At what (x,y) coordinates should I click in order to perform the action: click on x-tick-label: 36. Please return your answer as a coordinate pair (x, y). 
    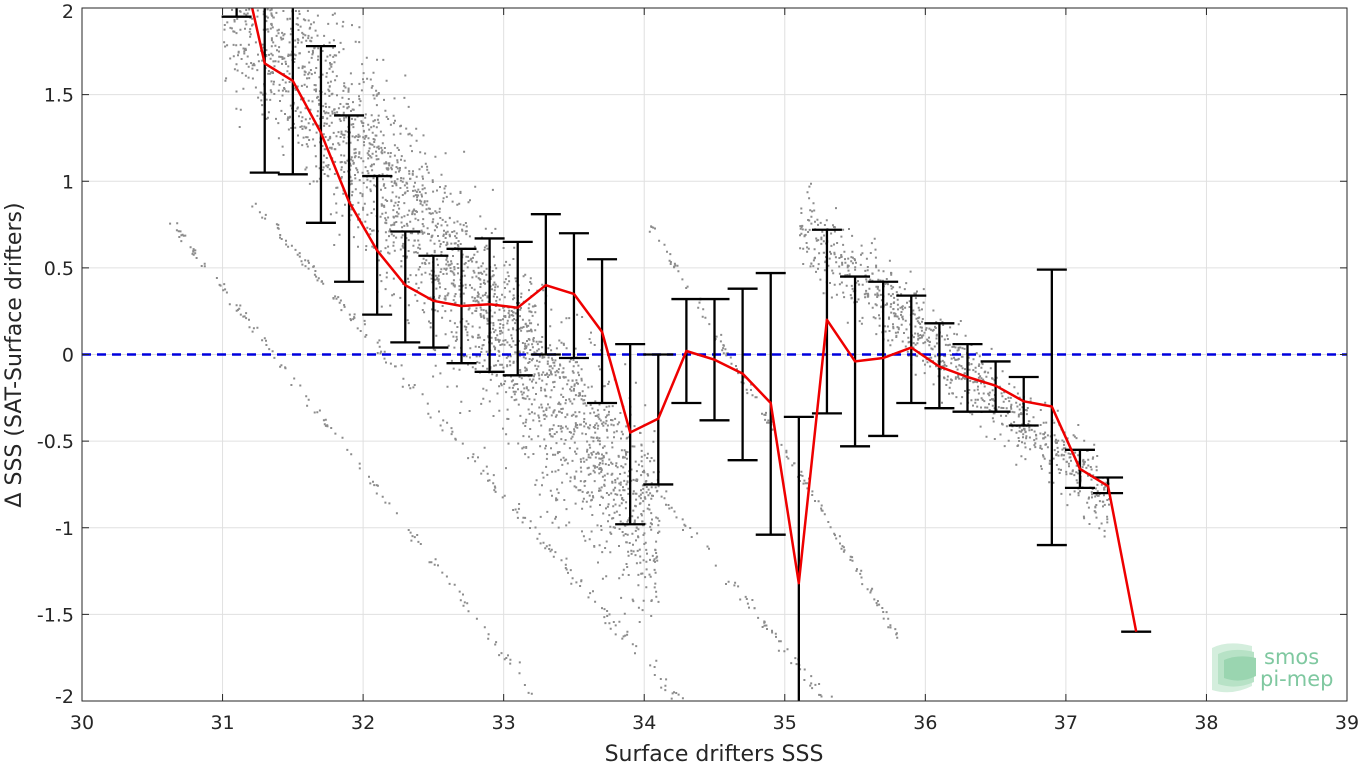
    Looking at the image, I should click on (925, 723).